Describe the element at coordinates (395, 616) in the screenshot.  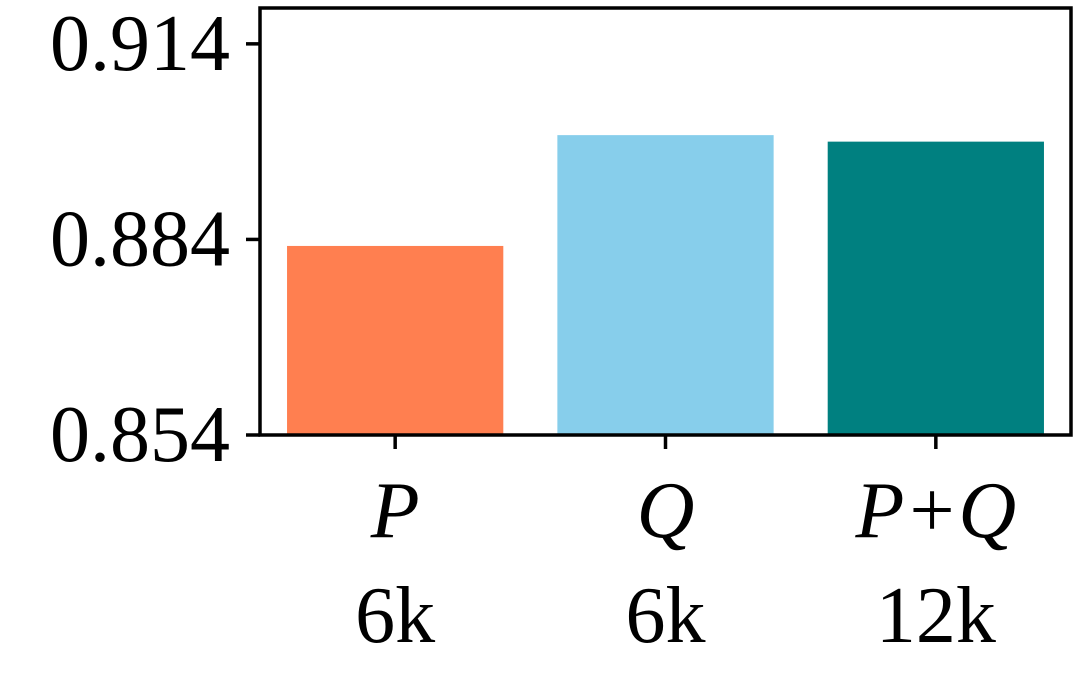
I see `x-sublabel-0: 6k` at that location.